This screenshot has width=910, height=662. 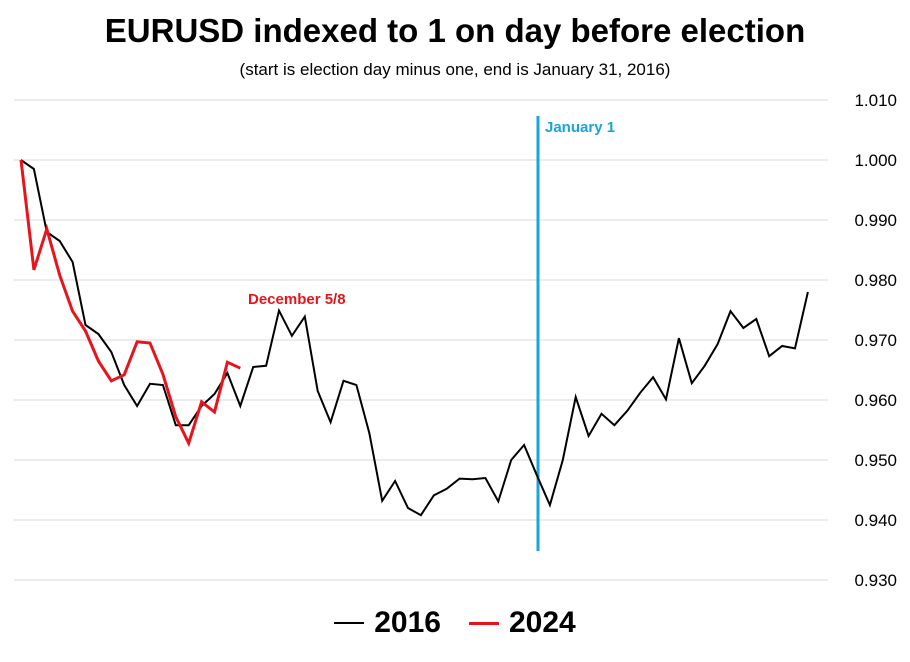 What do you see at coordinates (580, 127) in the screenshot?
I see `annotation-january-1: January 1` at bounding box center [580, 127].